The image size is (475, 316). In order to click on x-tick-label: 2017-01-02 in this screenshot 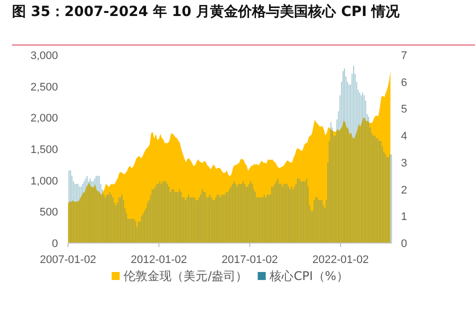, I will do `click(250, 260)`.